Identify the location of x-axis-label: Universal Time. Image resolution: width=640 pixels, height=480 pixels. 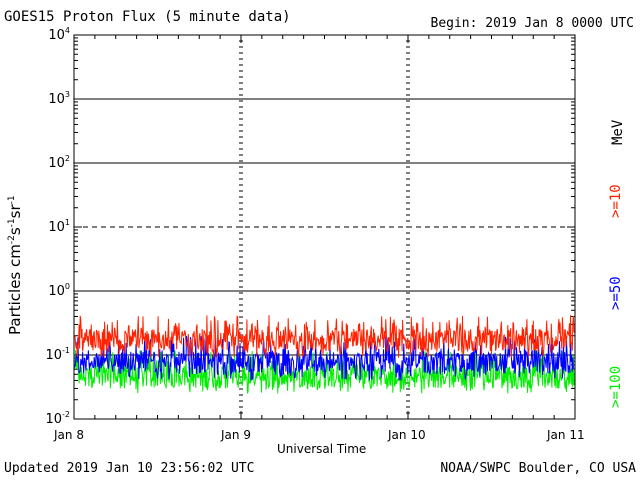
(322, 449).